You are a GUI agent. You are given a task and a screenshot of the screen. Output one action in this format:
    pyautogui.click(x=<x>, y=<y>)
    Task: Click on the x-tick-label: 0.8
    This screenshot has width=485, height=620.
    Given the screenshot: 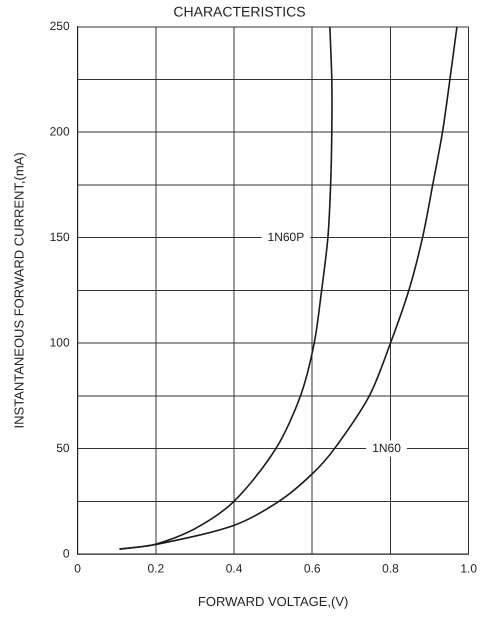 What is the action you would take?
    pyautogui.click(x=391, y=569)
    